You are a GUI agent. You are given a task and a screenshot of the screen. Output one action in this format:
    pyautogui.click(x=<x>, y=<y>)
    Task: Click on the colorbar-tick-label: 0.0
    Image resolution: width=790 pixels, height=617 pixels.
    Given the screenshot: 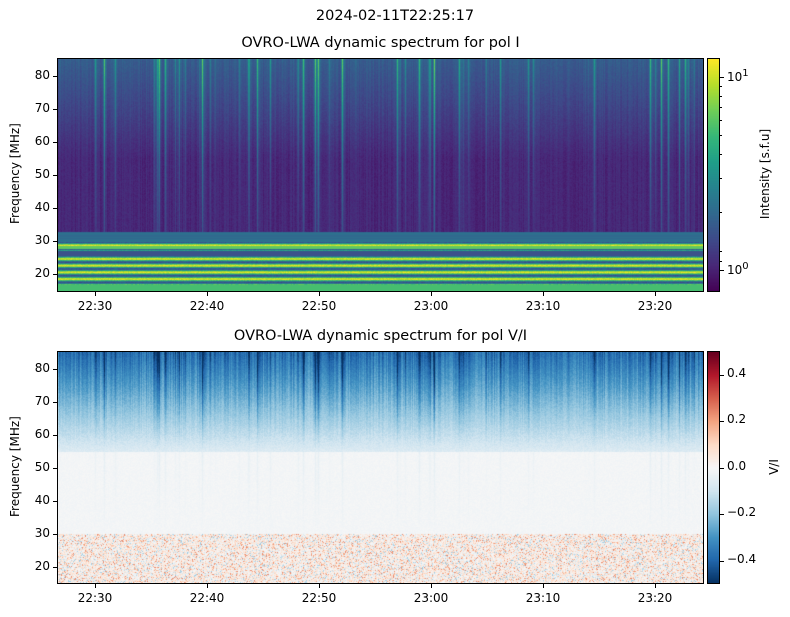 What is the action you would take?
    pyautogui.click(x=737, y=466)
    